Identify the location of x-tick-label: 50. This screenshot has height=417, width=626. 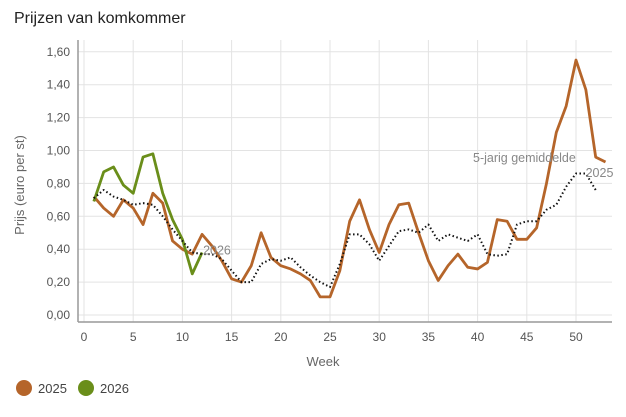
(576, 337).